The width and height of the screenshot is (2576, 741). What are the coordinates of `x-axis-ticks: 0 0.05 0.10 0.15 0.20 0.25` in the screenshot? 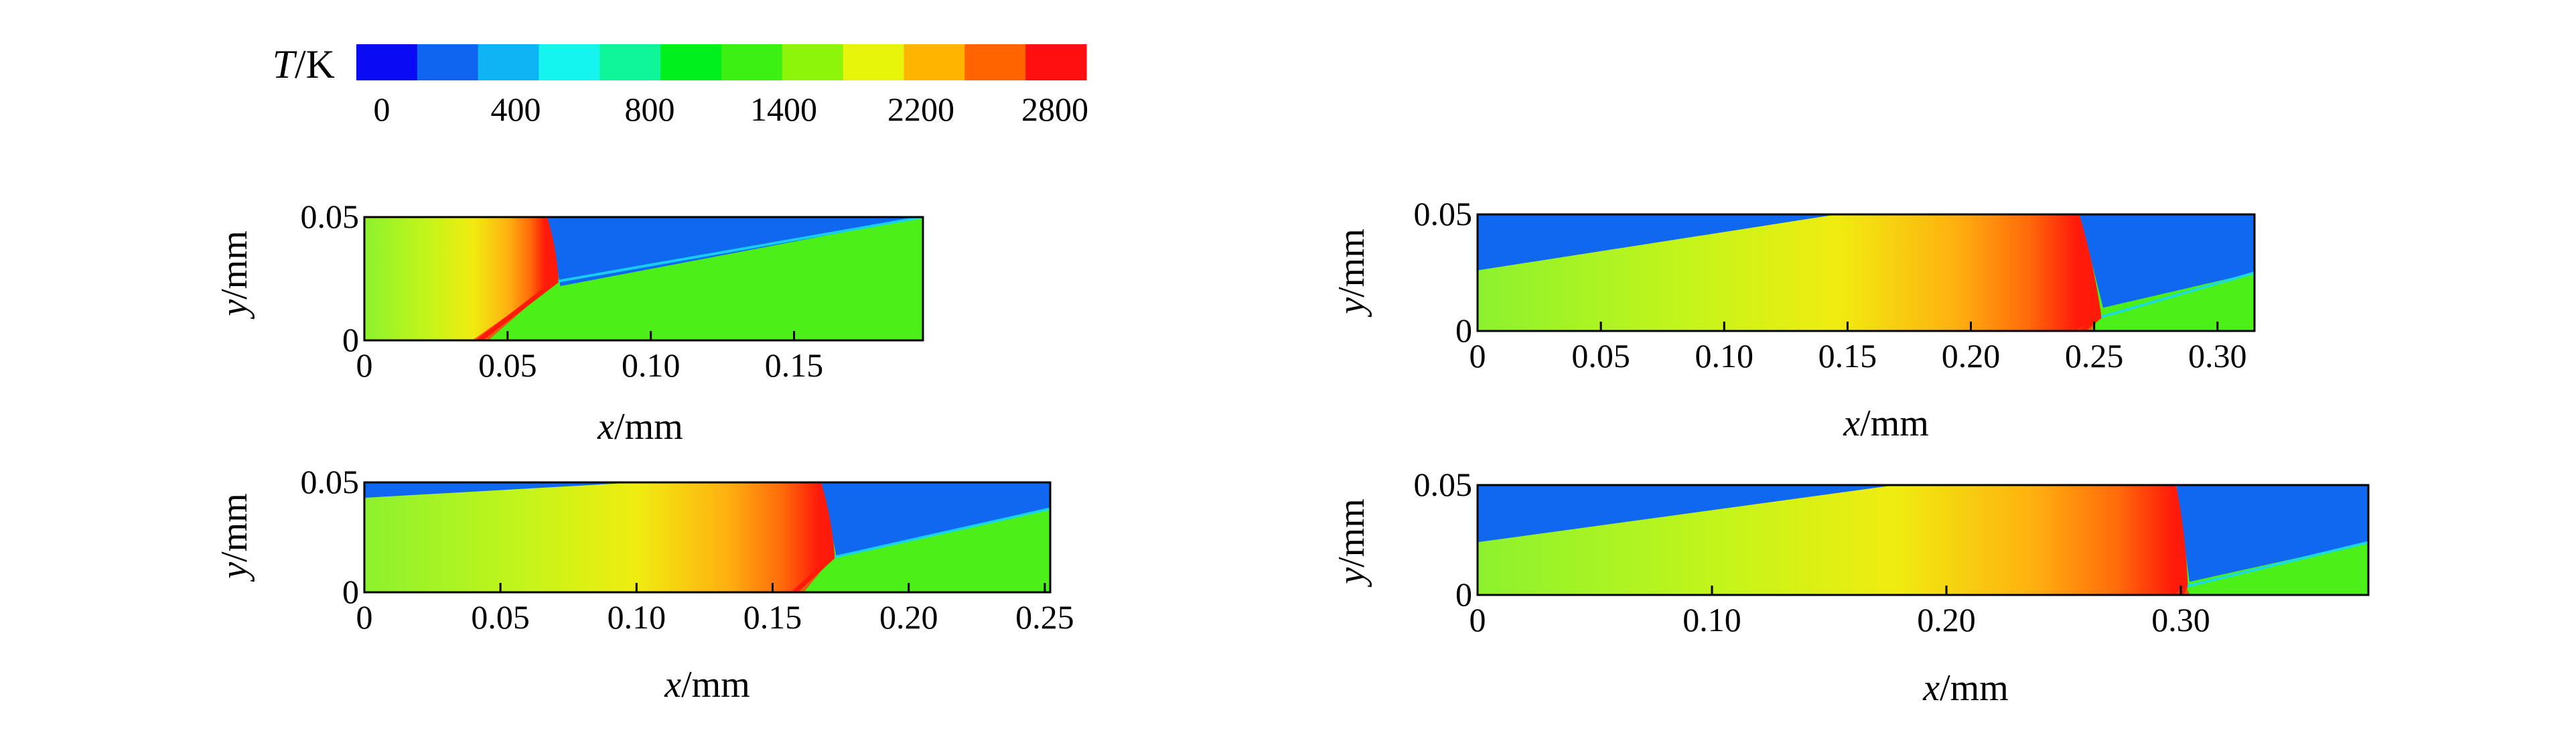 It's located at (715, 609).